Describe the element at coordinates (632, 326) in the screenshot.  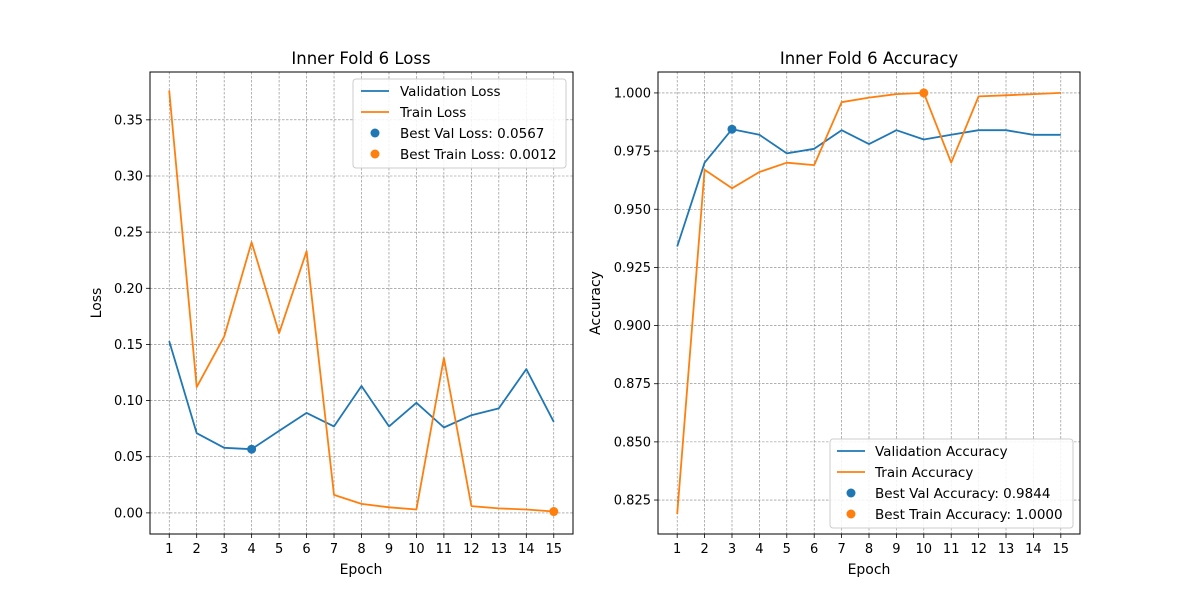
I see `accuracy-y-tick-label: 0.900` at that location.